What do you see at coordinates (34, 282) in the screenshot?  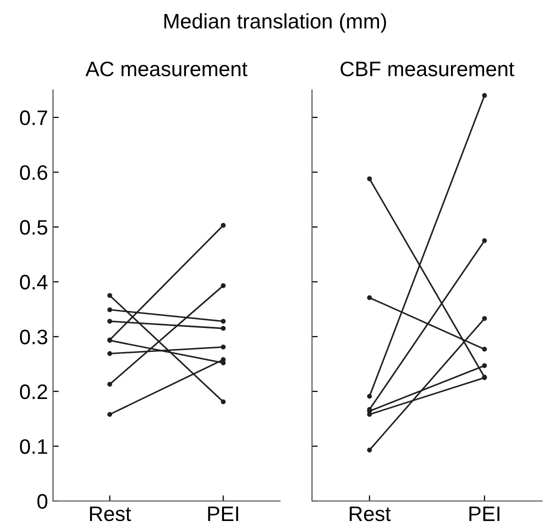 I see `y-tick-label: 0.4` at bounding box center [34, 282].